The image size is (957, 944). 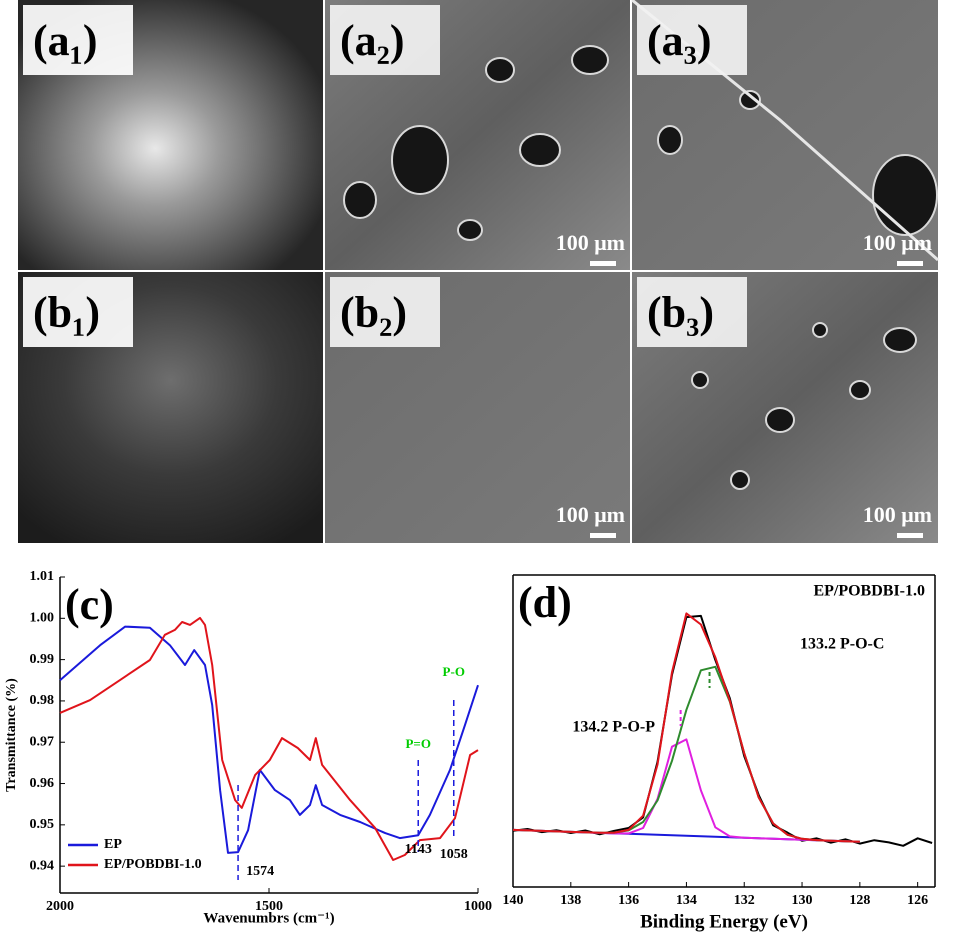 What do you see at coordinates (513, 900) in the screenshot?
I see `x-tick-label: 140` at bounding box center [513, 900].